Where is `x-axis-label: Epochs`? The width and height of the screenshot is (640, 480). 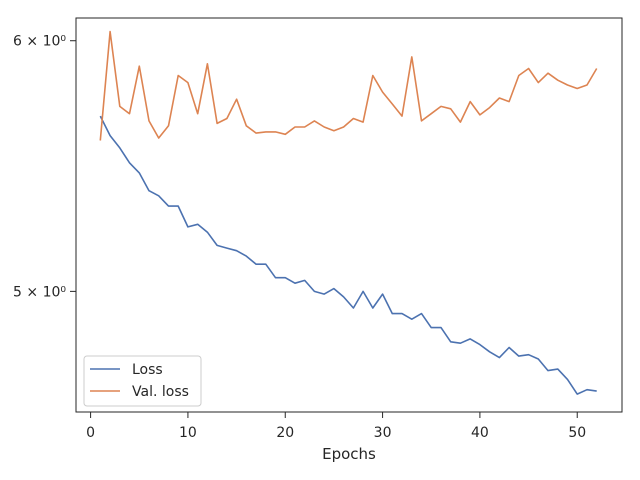
x-axis-label: Epochs is located at coordinates (349, 454).